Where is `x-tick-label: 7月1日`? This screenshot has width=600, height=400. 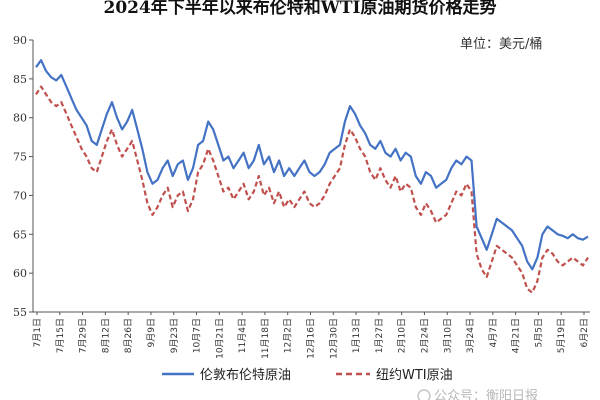 x-tick-label: 7月1日 is located at coordinates (37, 332).